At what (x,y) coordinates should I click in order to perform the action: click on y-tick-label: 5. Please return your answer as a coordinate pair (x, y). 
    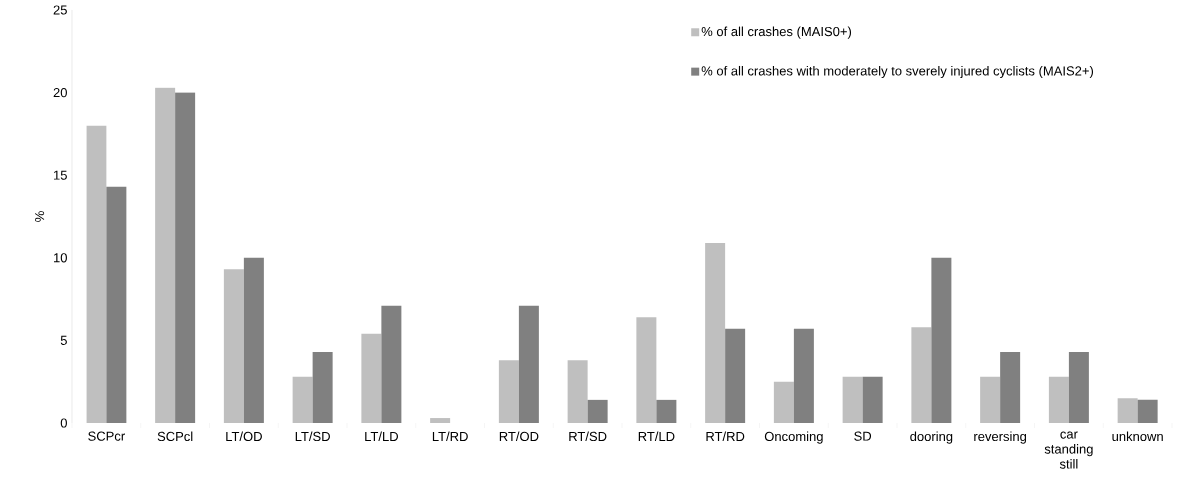
    Looking at the image, I should click on (63, 340).